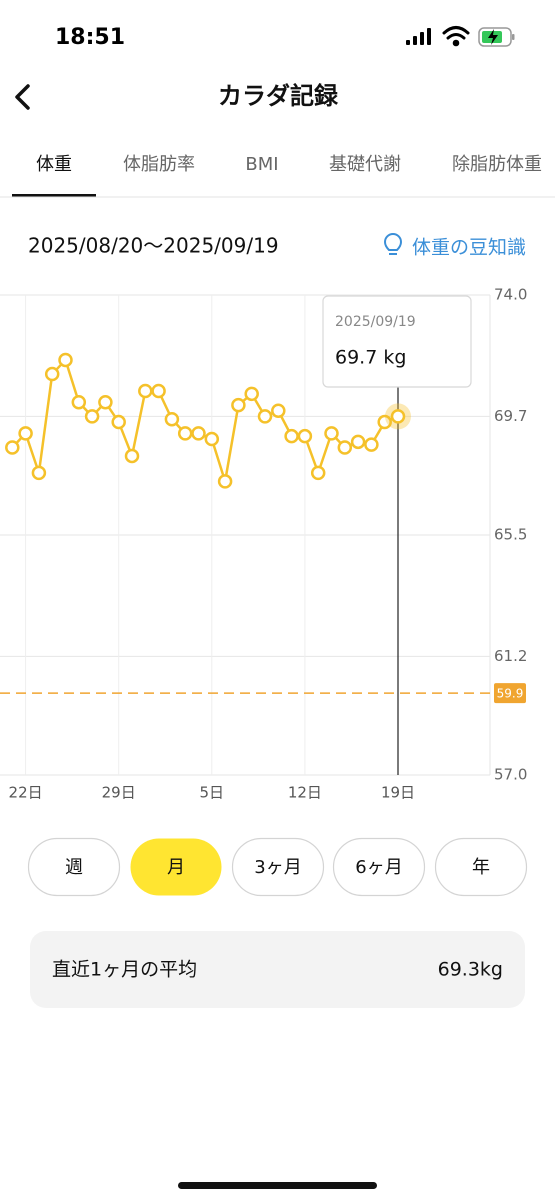 The height and width of the screenshot is (1200, 555). I want to click on y-tick-label: 69.7, so click(510, 416).